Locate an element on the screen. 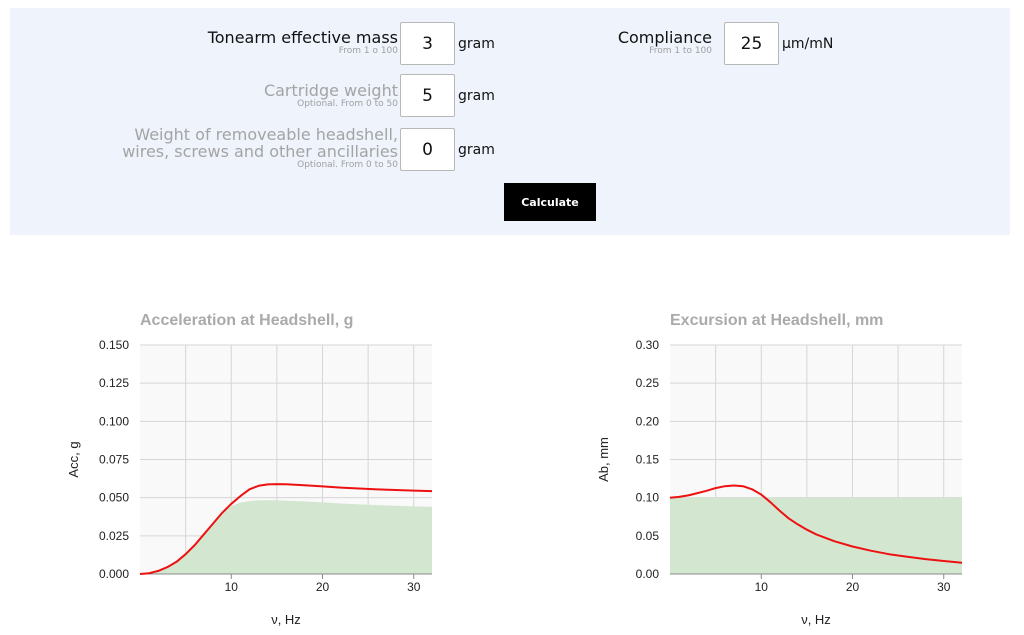  chart-title: Excursion at Headshell, mm is located at coordinates (776, 320).